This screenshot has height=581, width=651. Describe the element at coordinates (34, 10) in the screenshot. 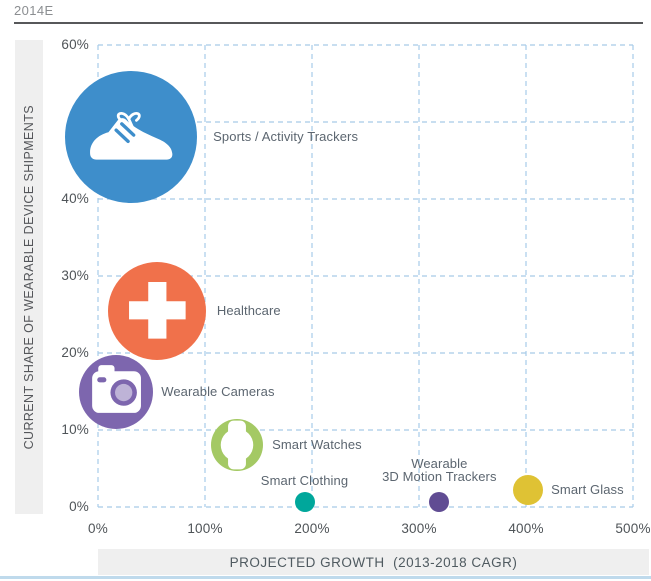

I see `chart-title: 2014E` at that location.